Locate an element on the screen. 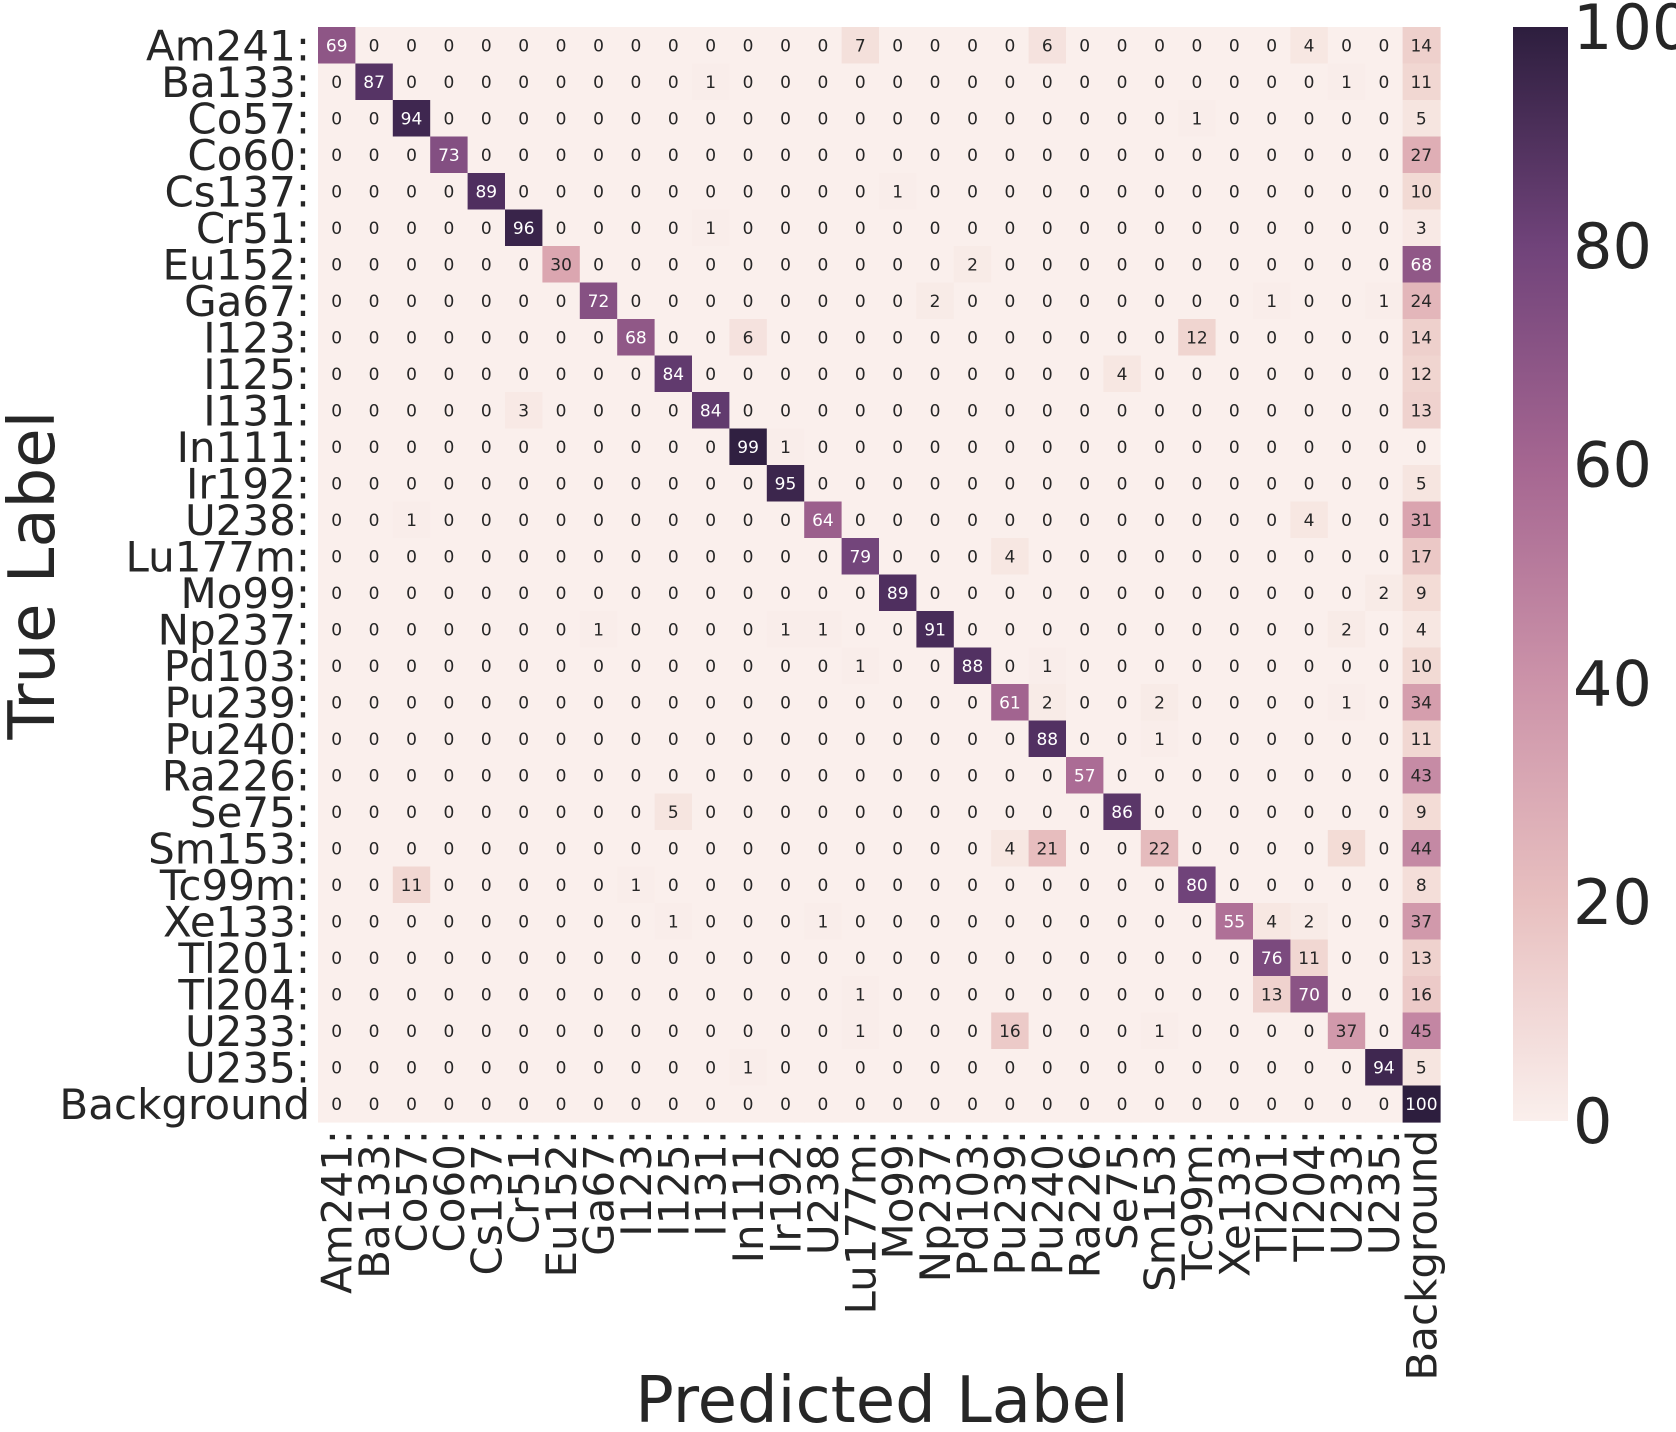  y-tick-label: Sm153: is located at coordinates (229, 848).